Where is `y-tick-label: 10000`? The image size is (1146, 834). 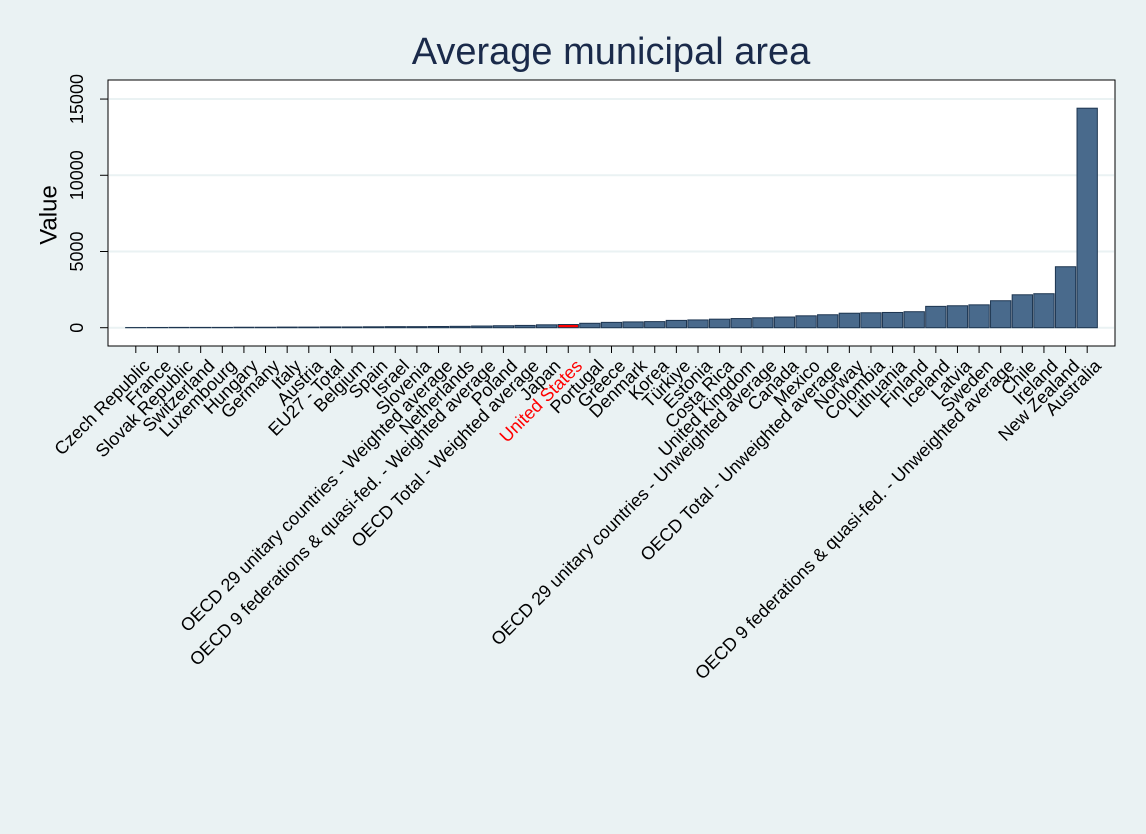
y-tick-label: 10000 is located at coordinates (77, 175).